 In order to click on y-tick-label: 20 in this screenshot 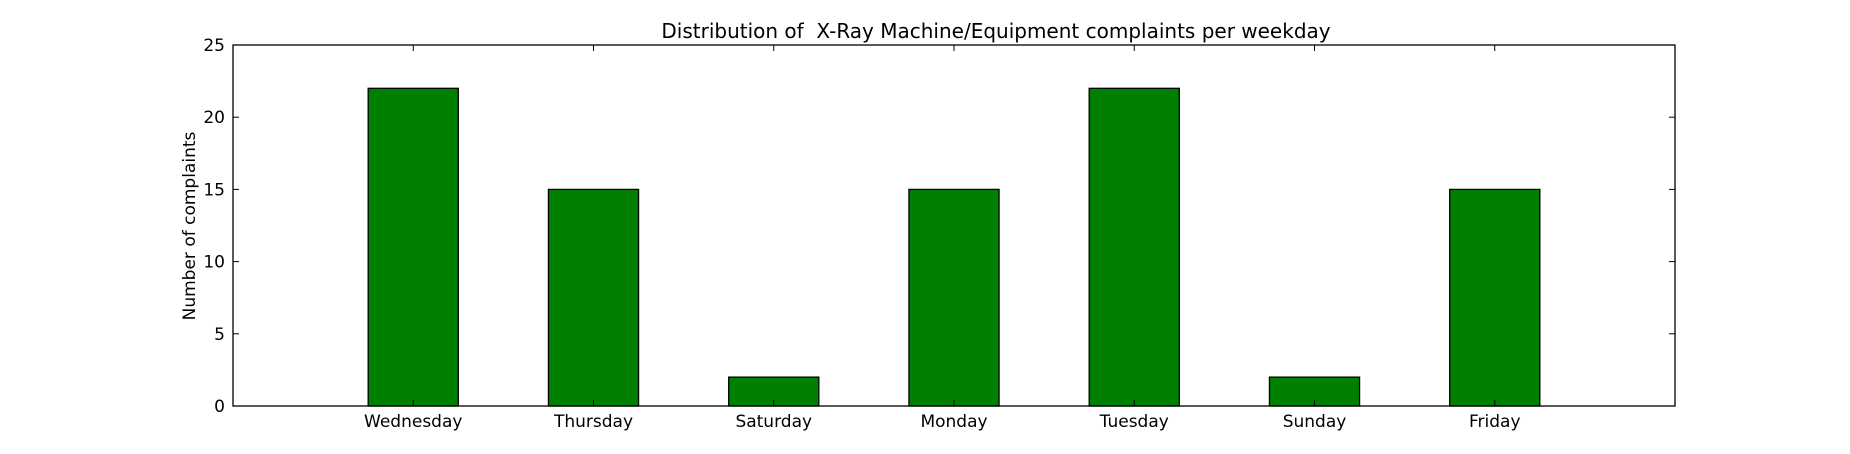, I will do `click(214, 118)`.